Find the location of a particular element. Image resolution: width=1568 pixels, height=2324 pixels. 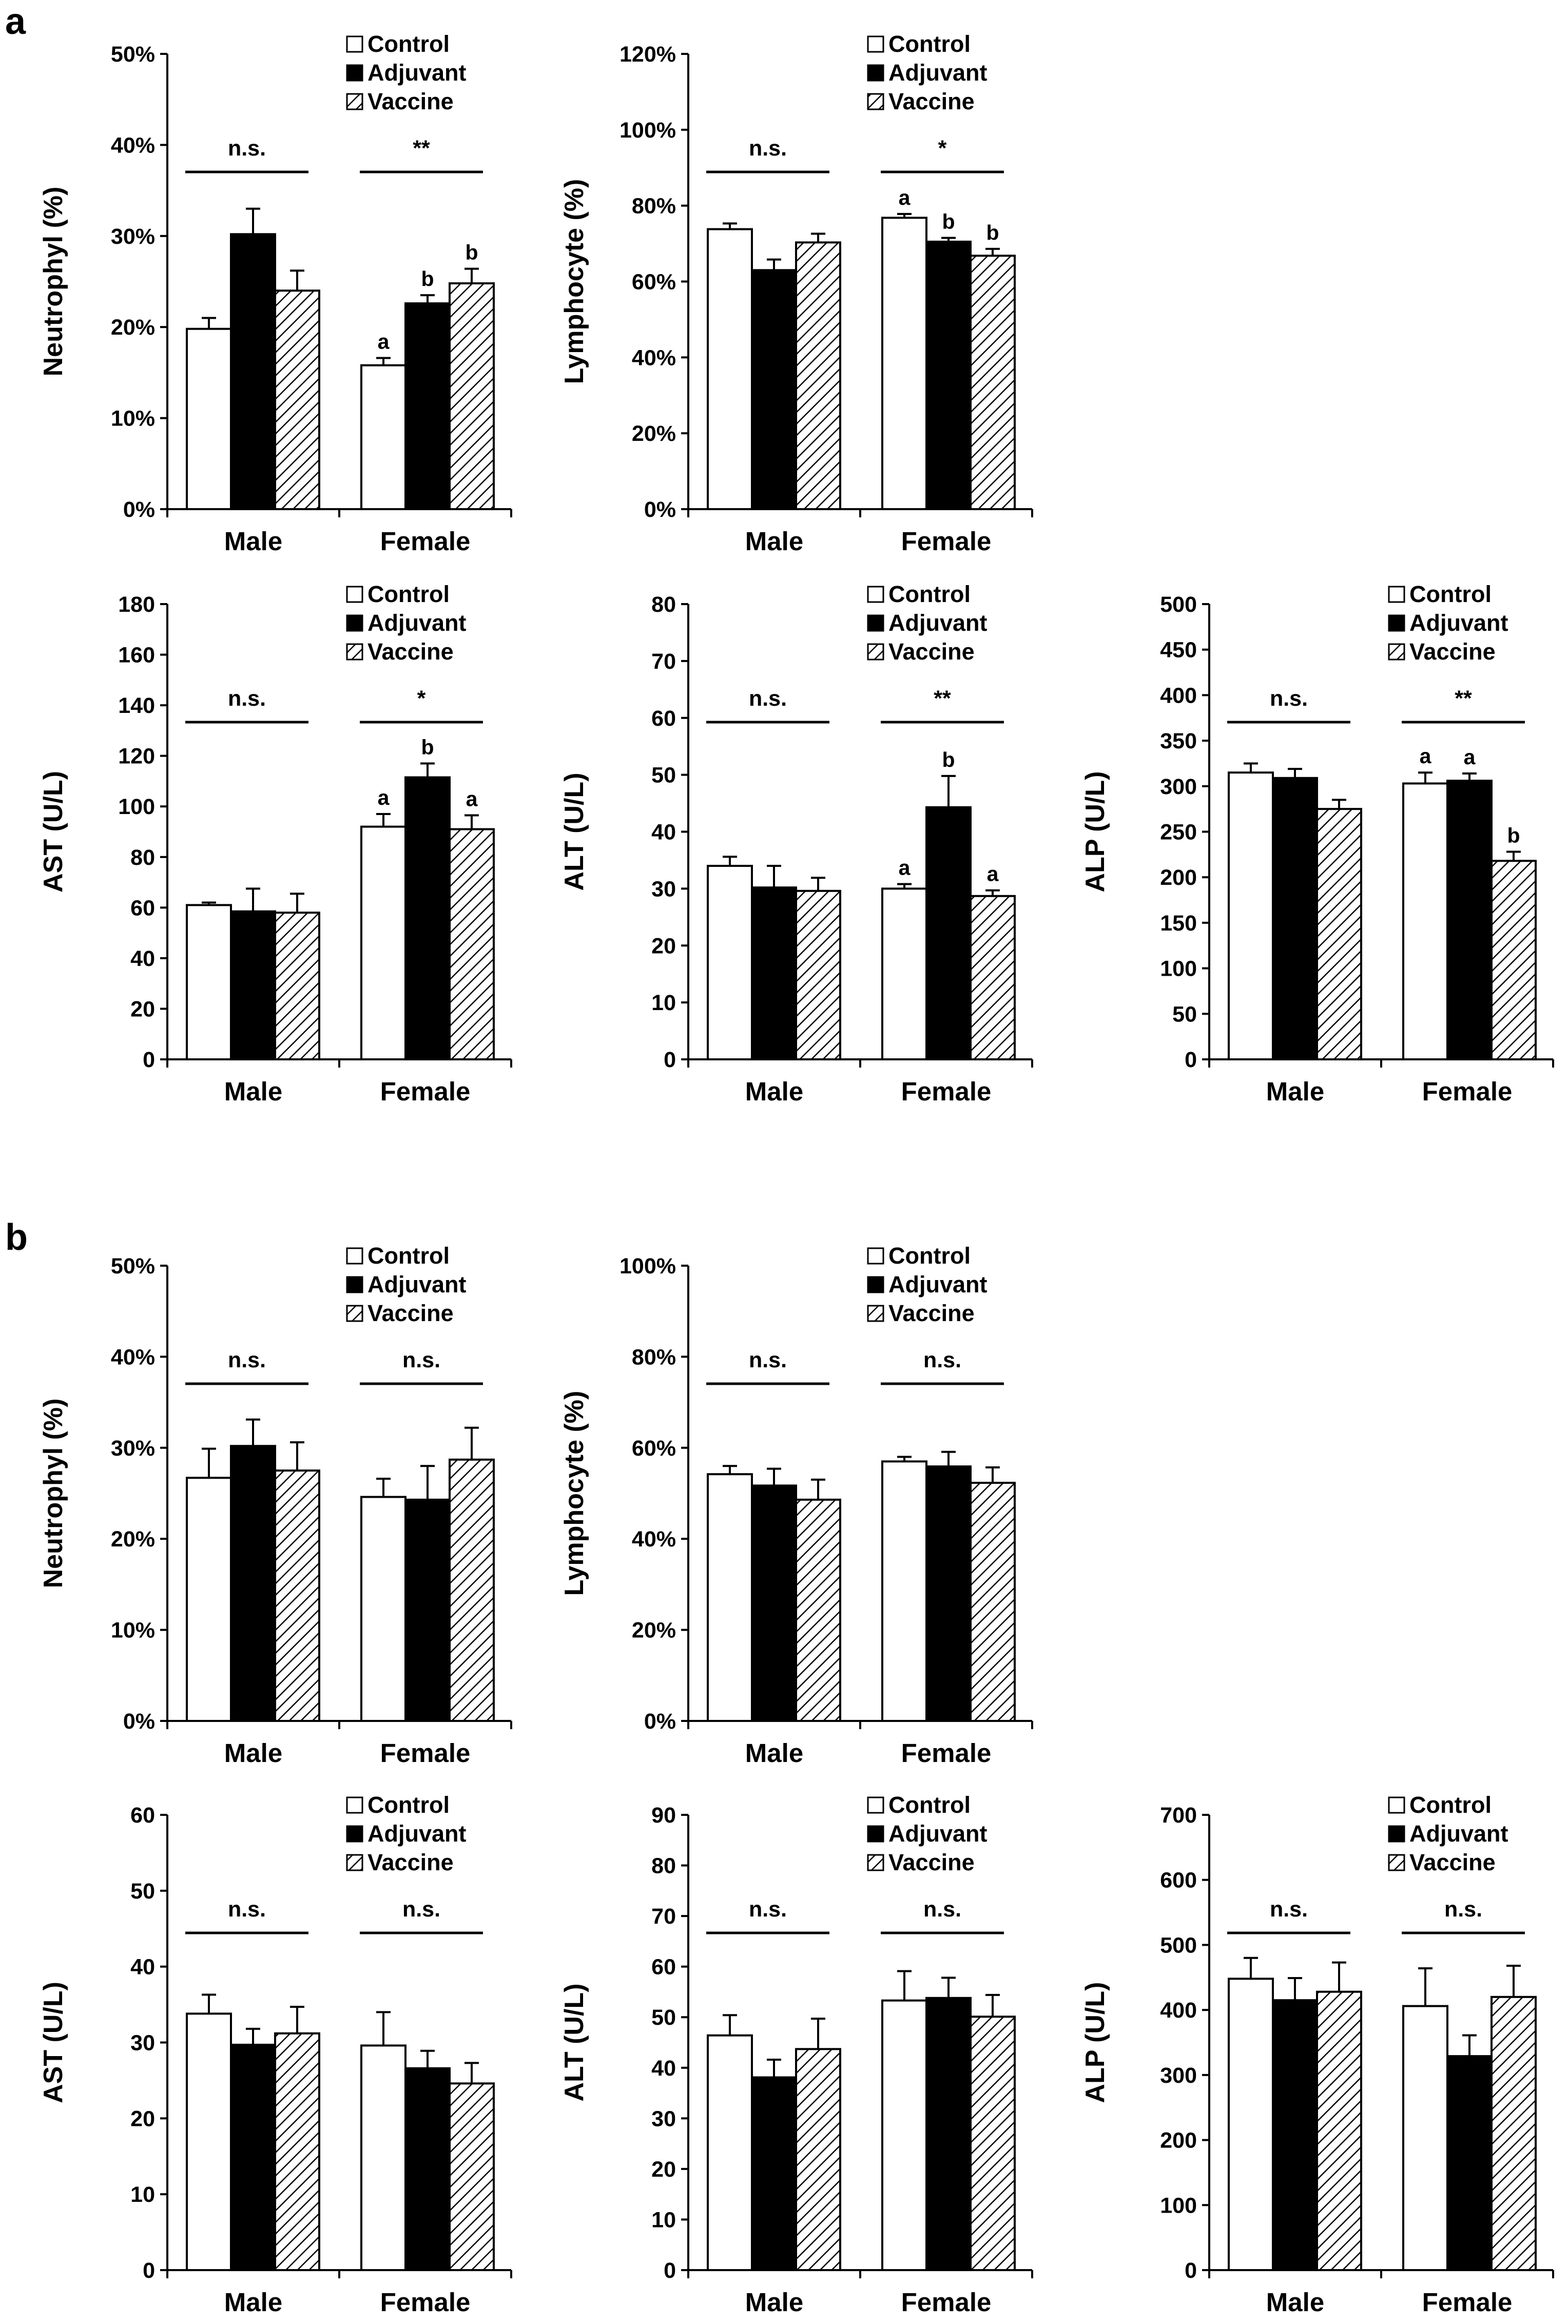

y-axis-title: Neutrophyl (%) is located at coordinates (53, 282).